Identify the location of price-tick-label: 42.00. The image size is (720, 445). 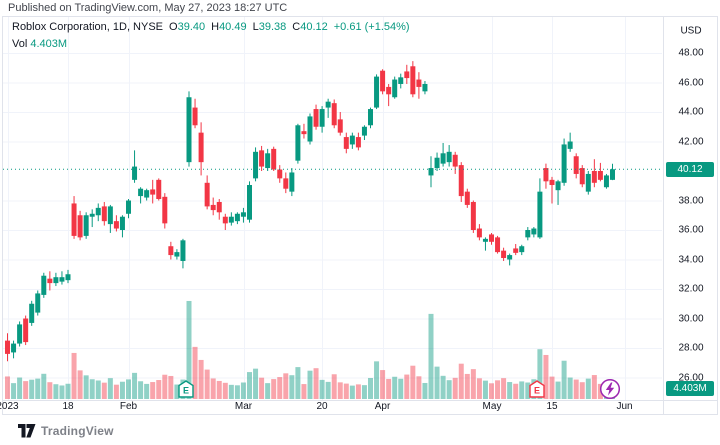
(691, 141).